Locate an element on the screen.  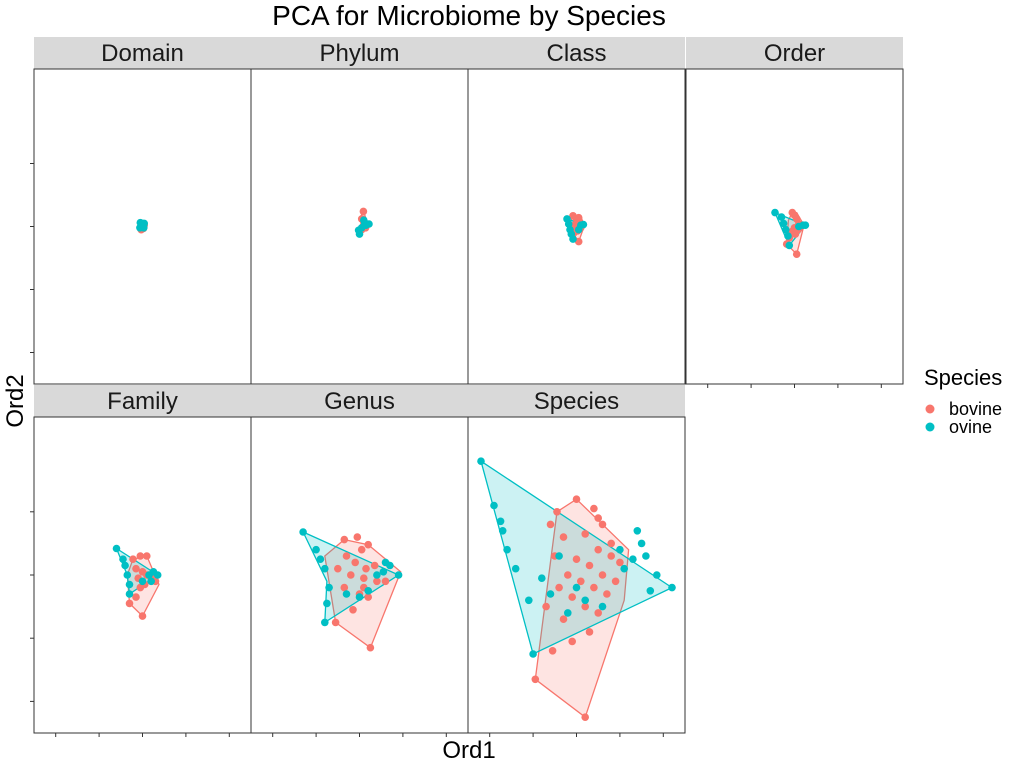
facet-panel-phylum: Phylum is located at coordinates (359, 211).